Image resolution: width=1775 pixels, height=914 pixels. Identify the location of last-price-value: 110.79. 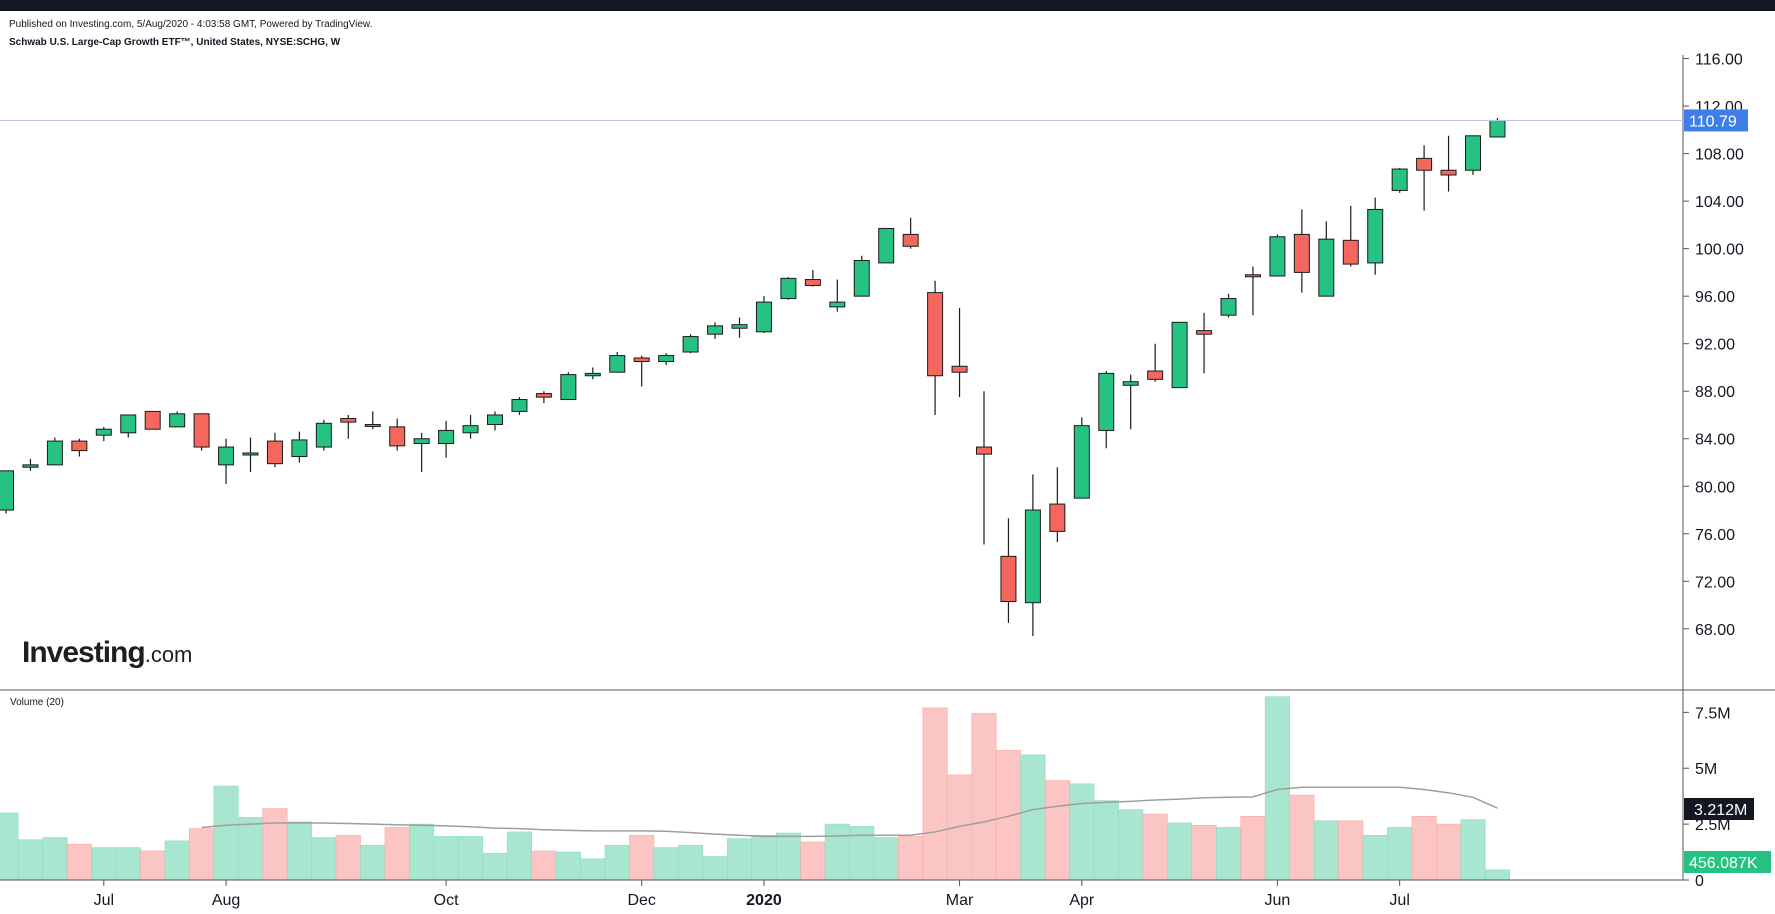
(1713, 121).